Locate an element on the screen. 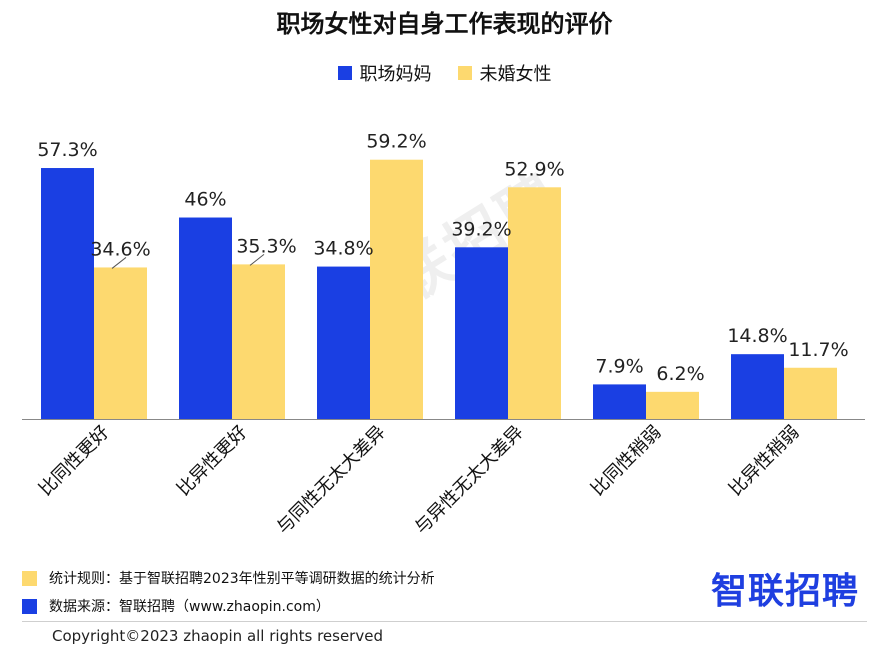  note-source: 数据来源：智联招聘（www.zhaopin.com） is located at coordinates (228, 606).